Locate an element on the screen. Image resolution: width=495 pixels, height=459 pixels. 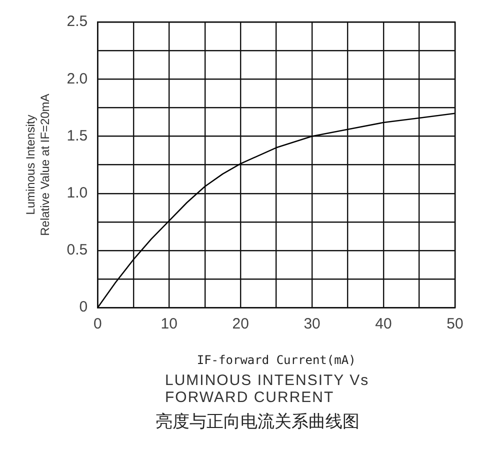
x-tick-label: 50 is located at coordinates (455, 324).